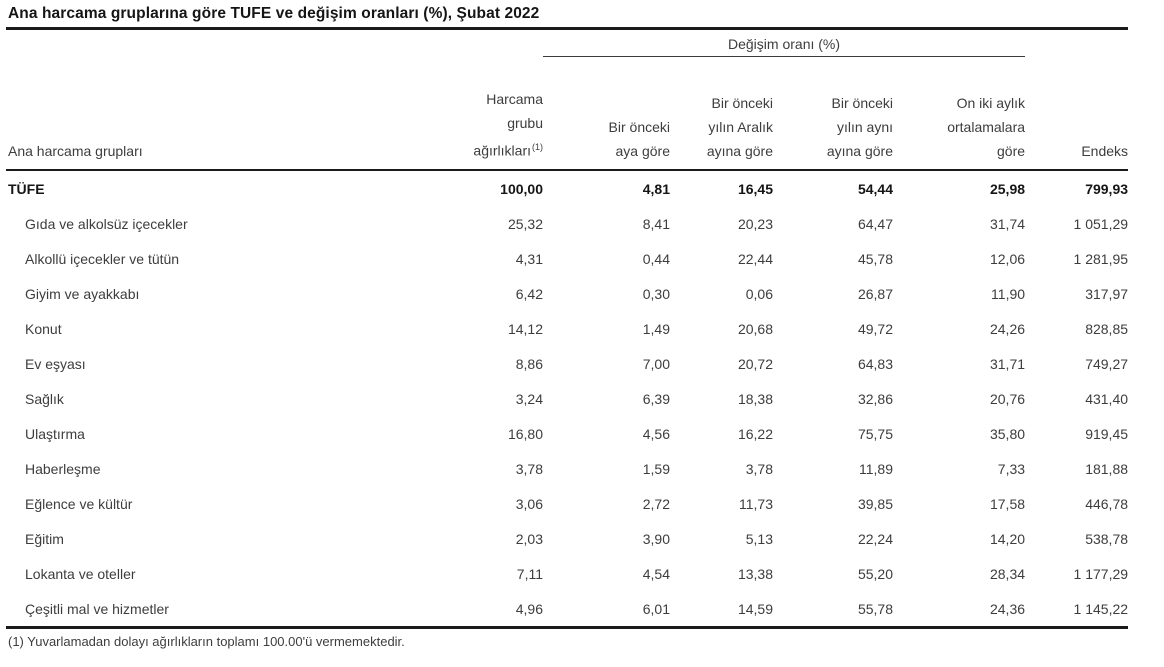 The width and height of the screenshot is (1164, 667). What do you see at coordinates (656, 188) in the screenshot?
I see `cell-monthly-change: 4,81` at bounding box center [656, 188].